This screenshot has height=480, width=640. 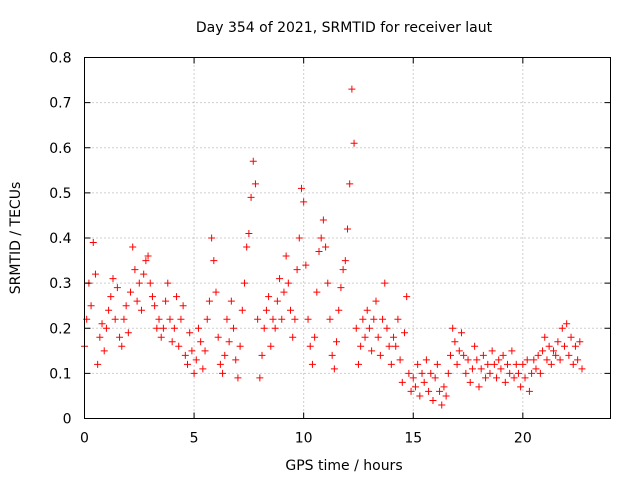 I want to click on y-tick-label: 0.2, so click(x=60, y=329).